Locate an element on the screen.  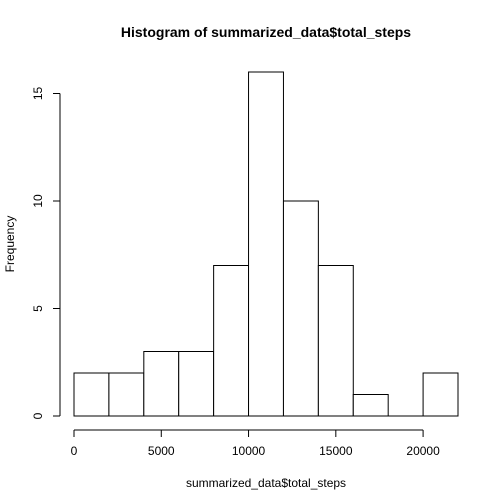
chart-title: Histogram of summarized_data$total_steps is located at coordinates (266, 32).